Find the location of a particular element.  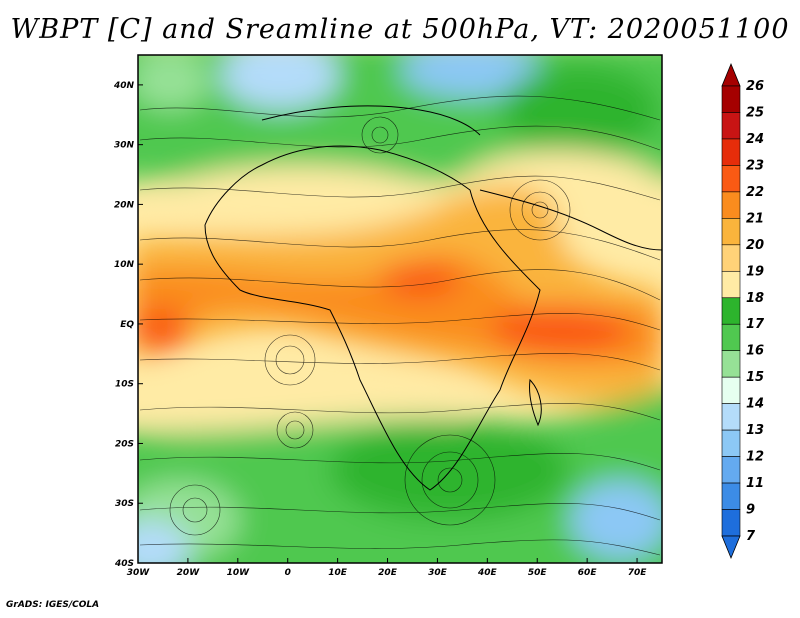

colorbar-label: 12 is located at coordinates (755, 457).